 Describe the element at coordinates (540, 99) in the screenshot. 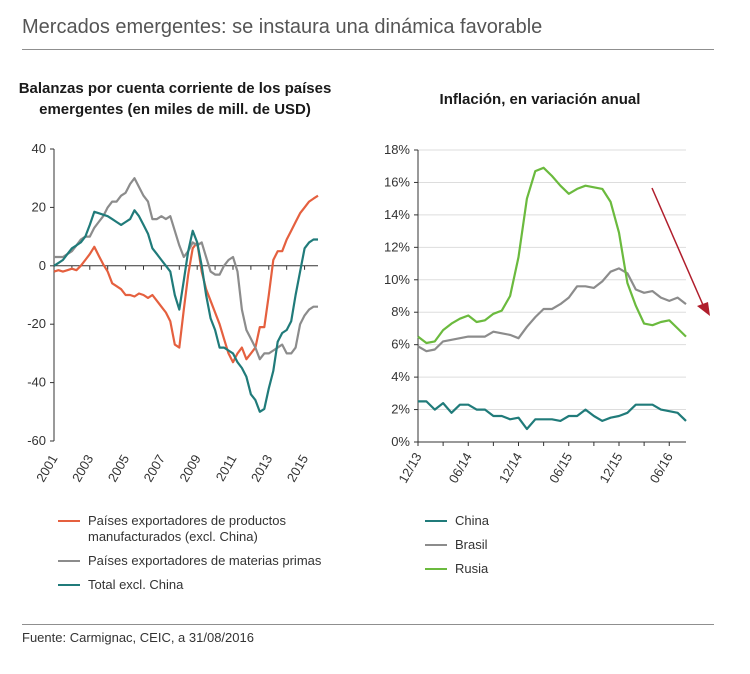

I see `right-chart-title: Inflación, en variación anual` at that location.